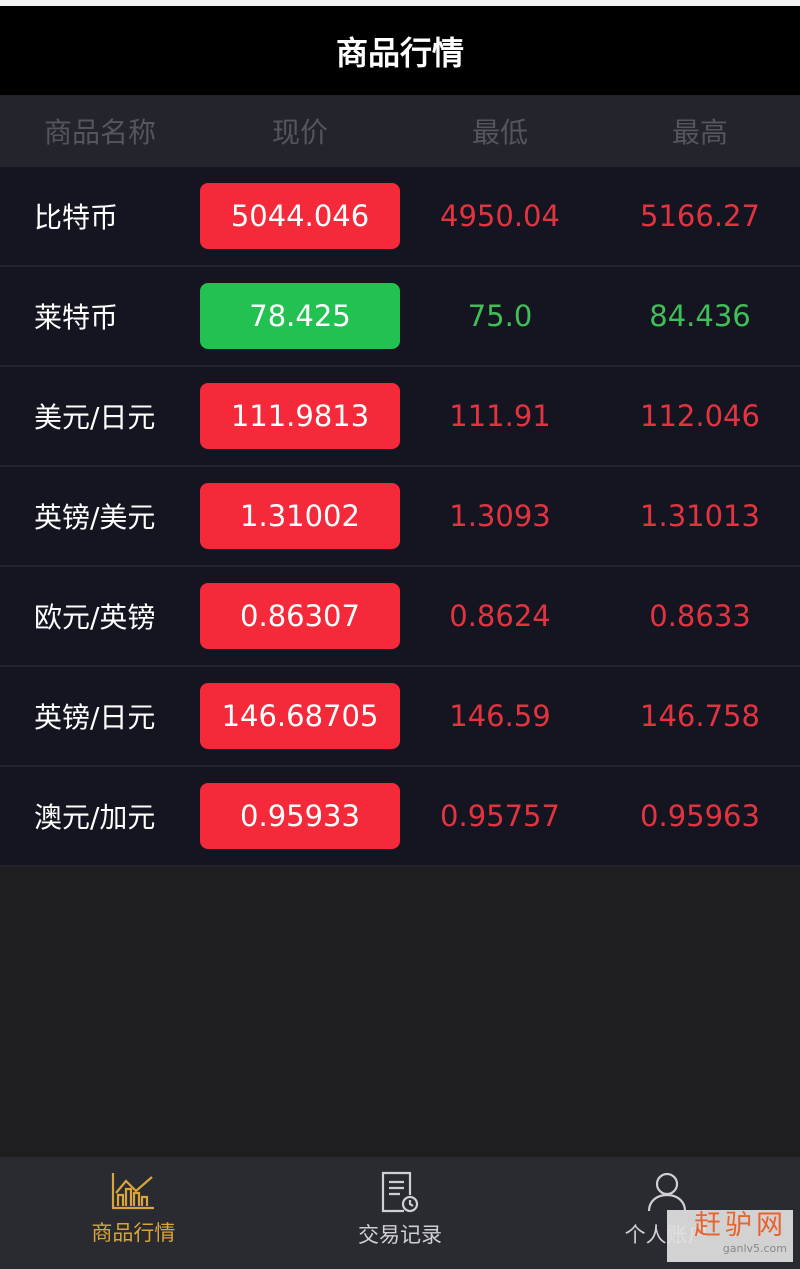  What do you see at coordinates (500, 316) in the screenshot?
I see `low-price: 75.0` at bounding box center [500, 316].